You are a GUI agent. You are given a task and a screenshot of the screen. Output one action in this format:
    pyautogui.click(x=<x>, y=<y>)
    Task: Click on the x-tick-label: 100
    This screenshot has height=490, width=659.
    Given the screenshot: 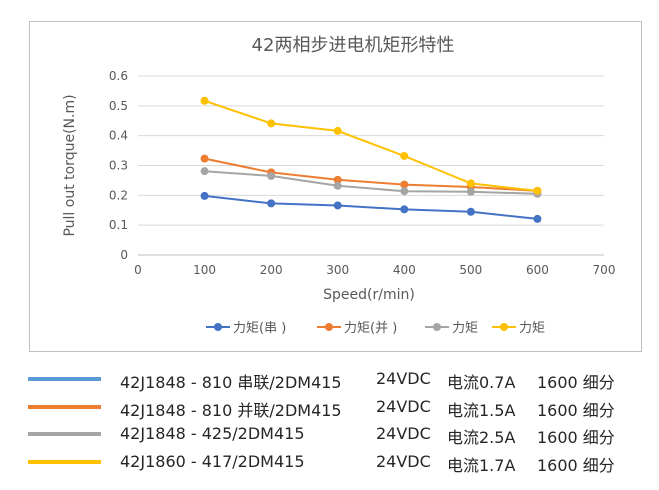 What is the action you would take?
    pyautogui.click(x=204, y=270)
    